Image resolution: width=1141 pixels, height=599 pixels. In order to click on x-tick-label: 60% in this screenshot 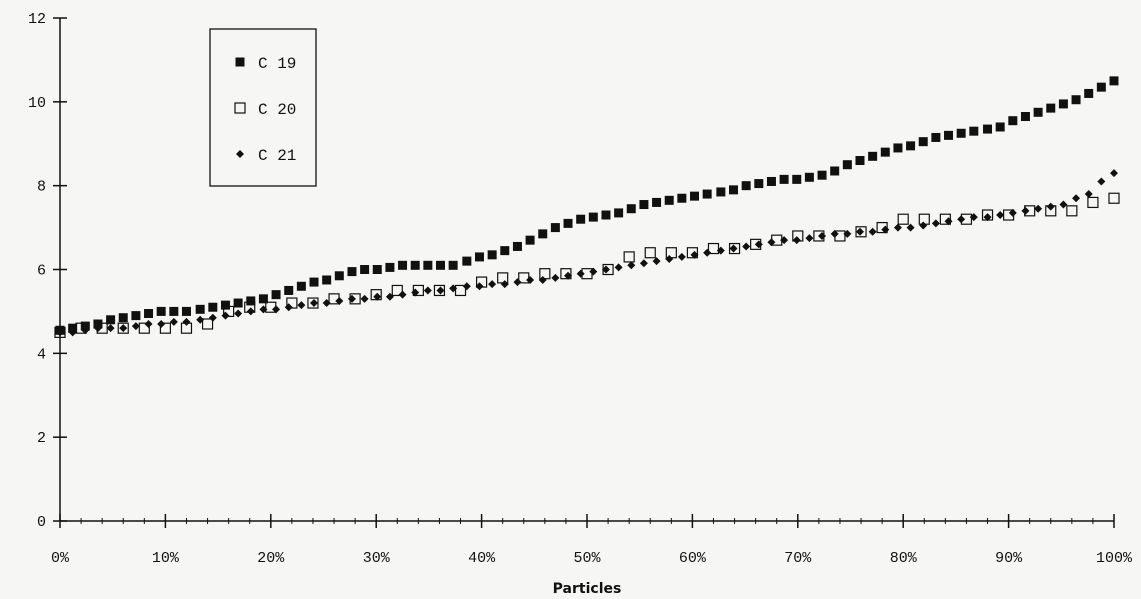, I will do `click(693, 558)`.